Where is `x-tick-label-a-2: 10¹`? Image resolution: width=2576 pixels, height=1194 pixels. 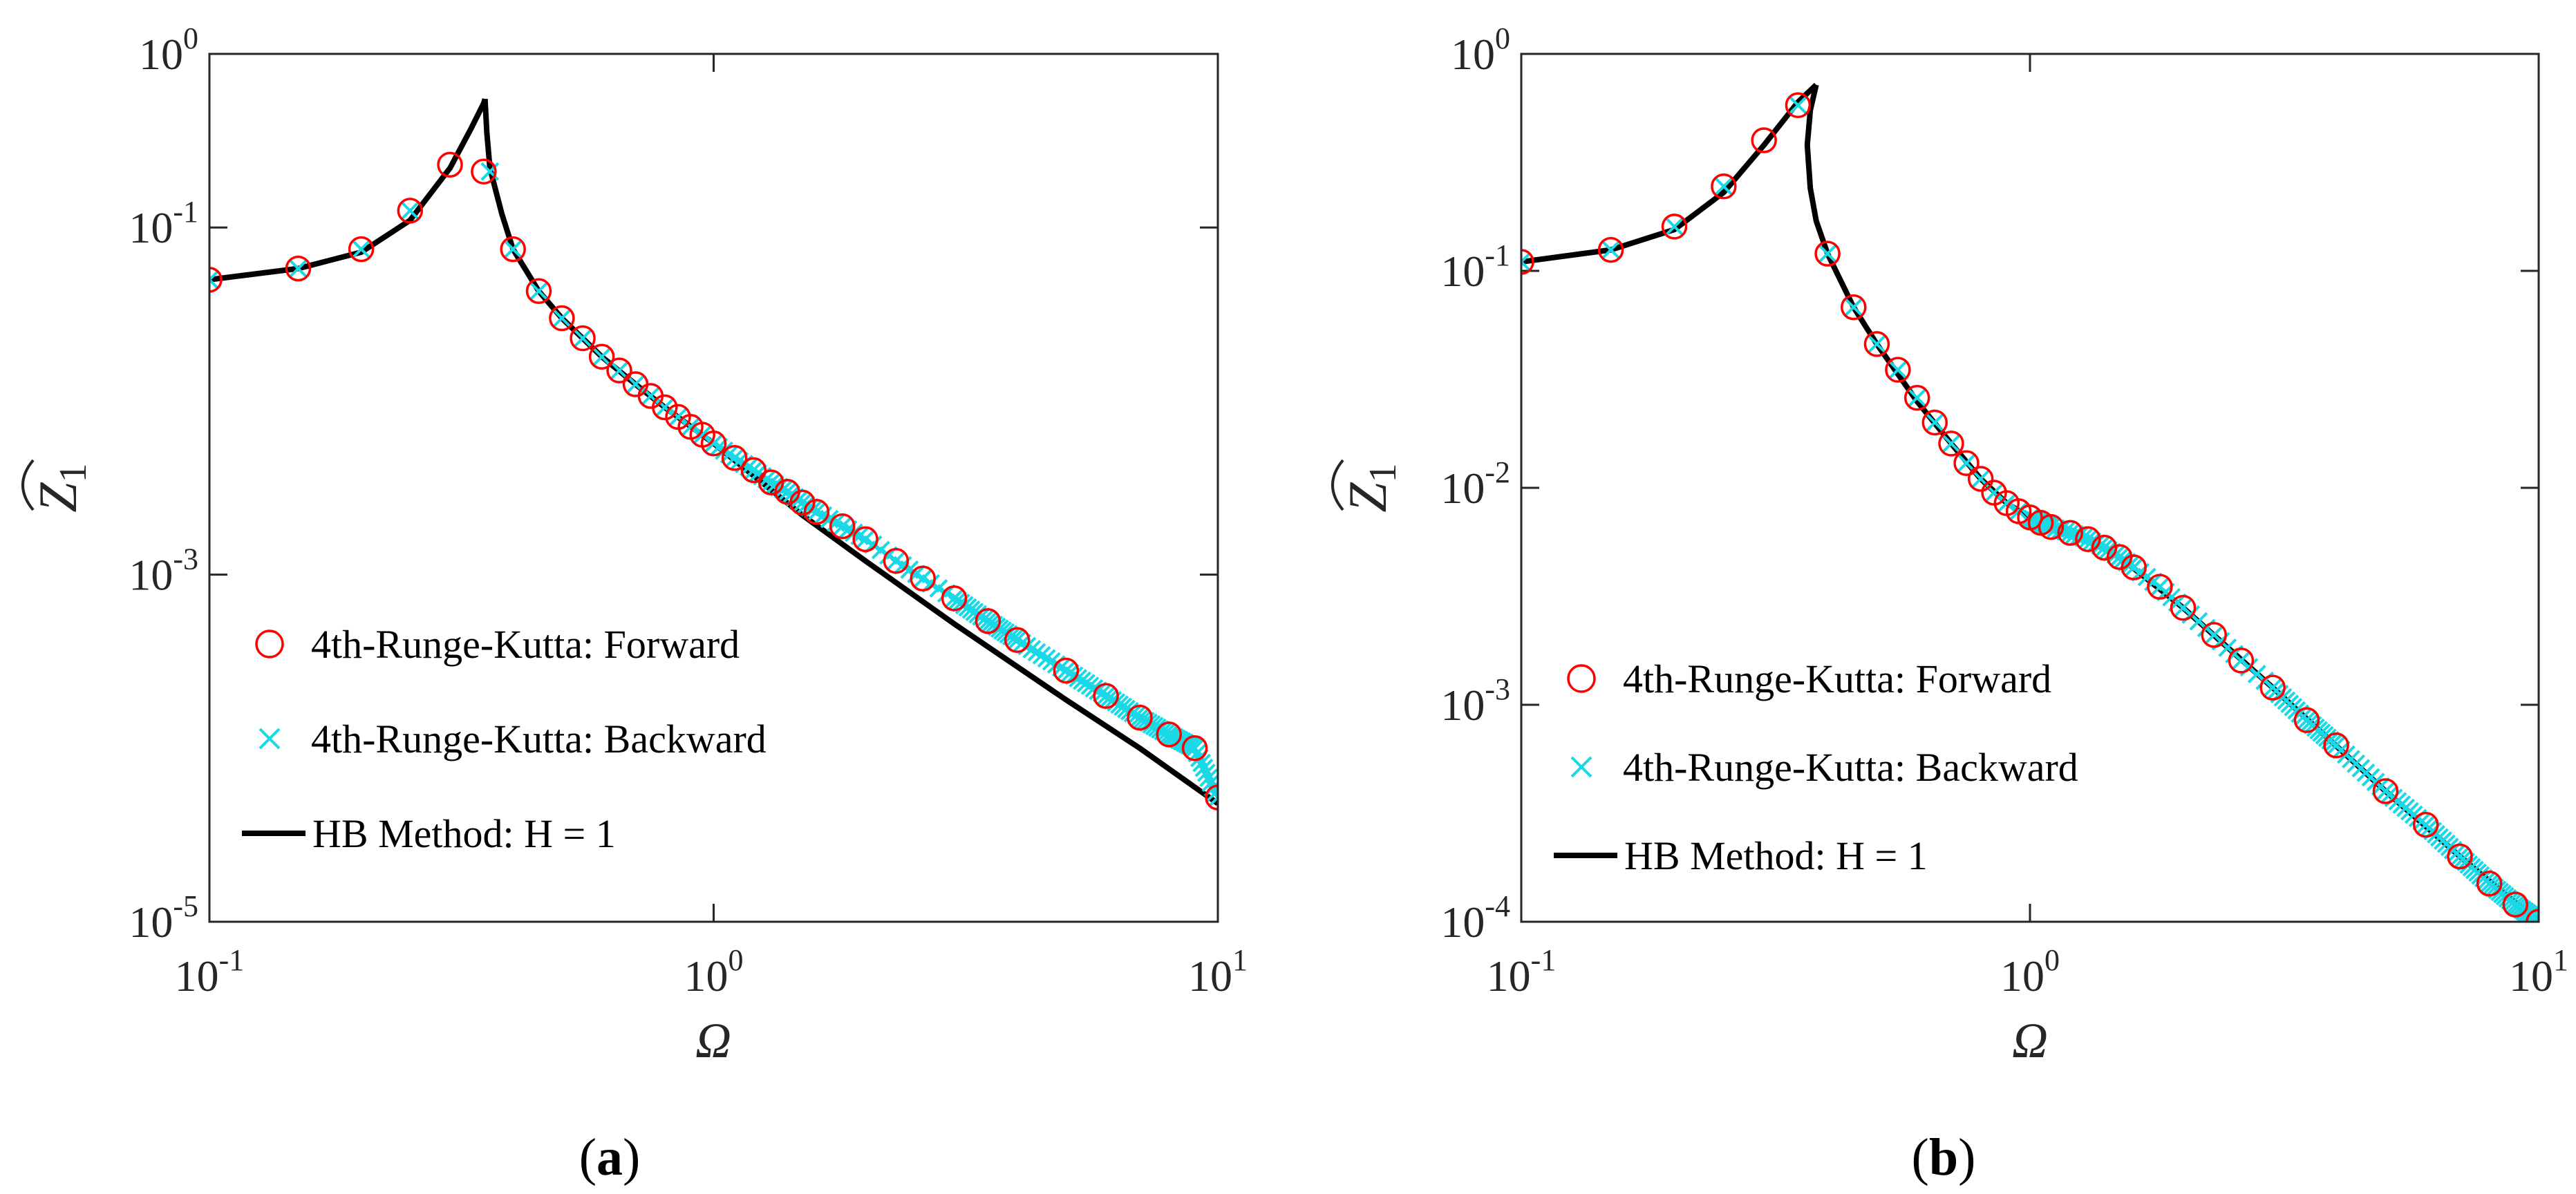
x-tick-label-a-2: 10¹ is located at coordinates (1218, 972).